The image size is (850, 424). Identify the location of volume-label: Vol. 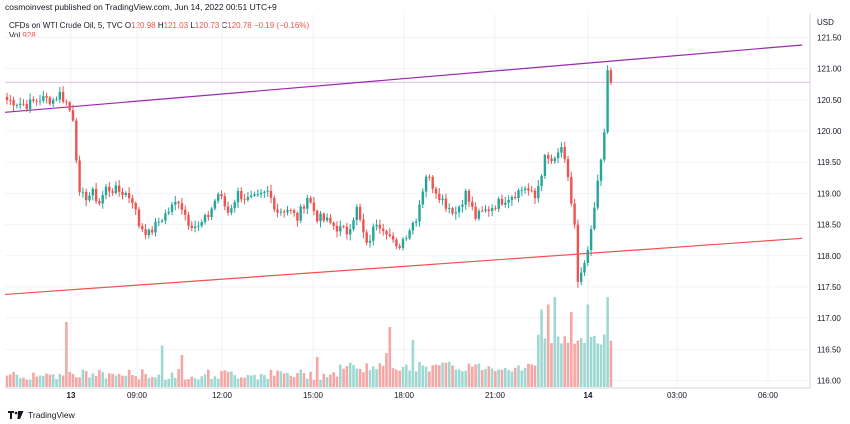
(15, 35).